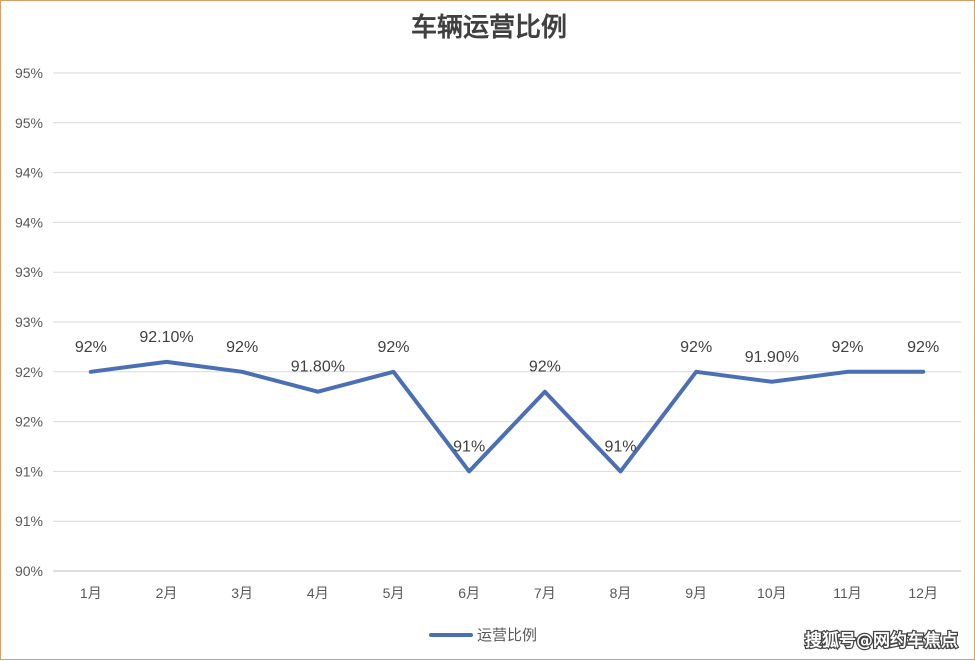 The height and width of the screenshot is (661, 975). What do you see at coordinates (772, 357) in the screenshot?
I see `data-label: 91.90%` at bounding box center [772, 357].